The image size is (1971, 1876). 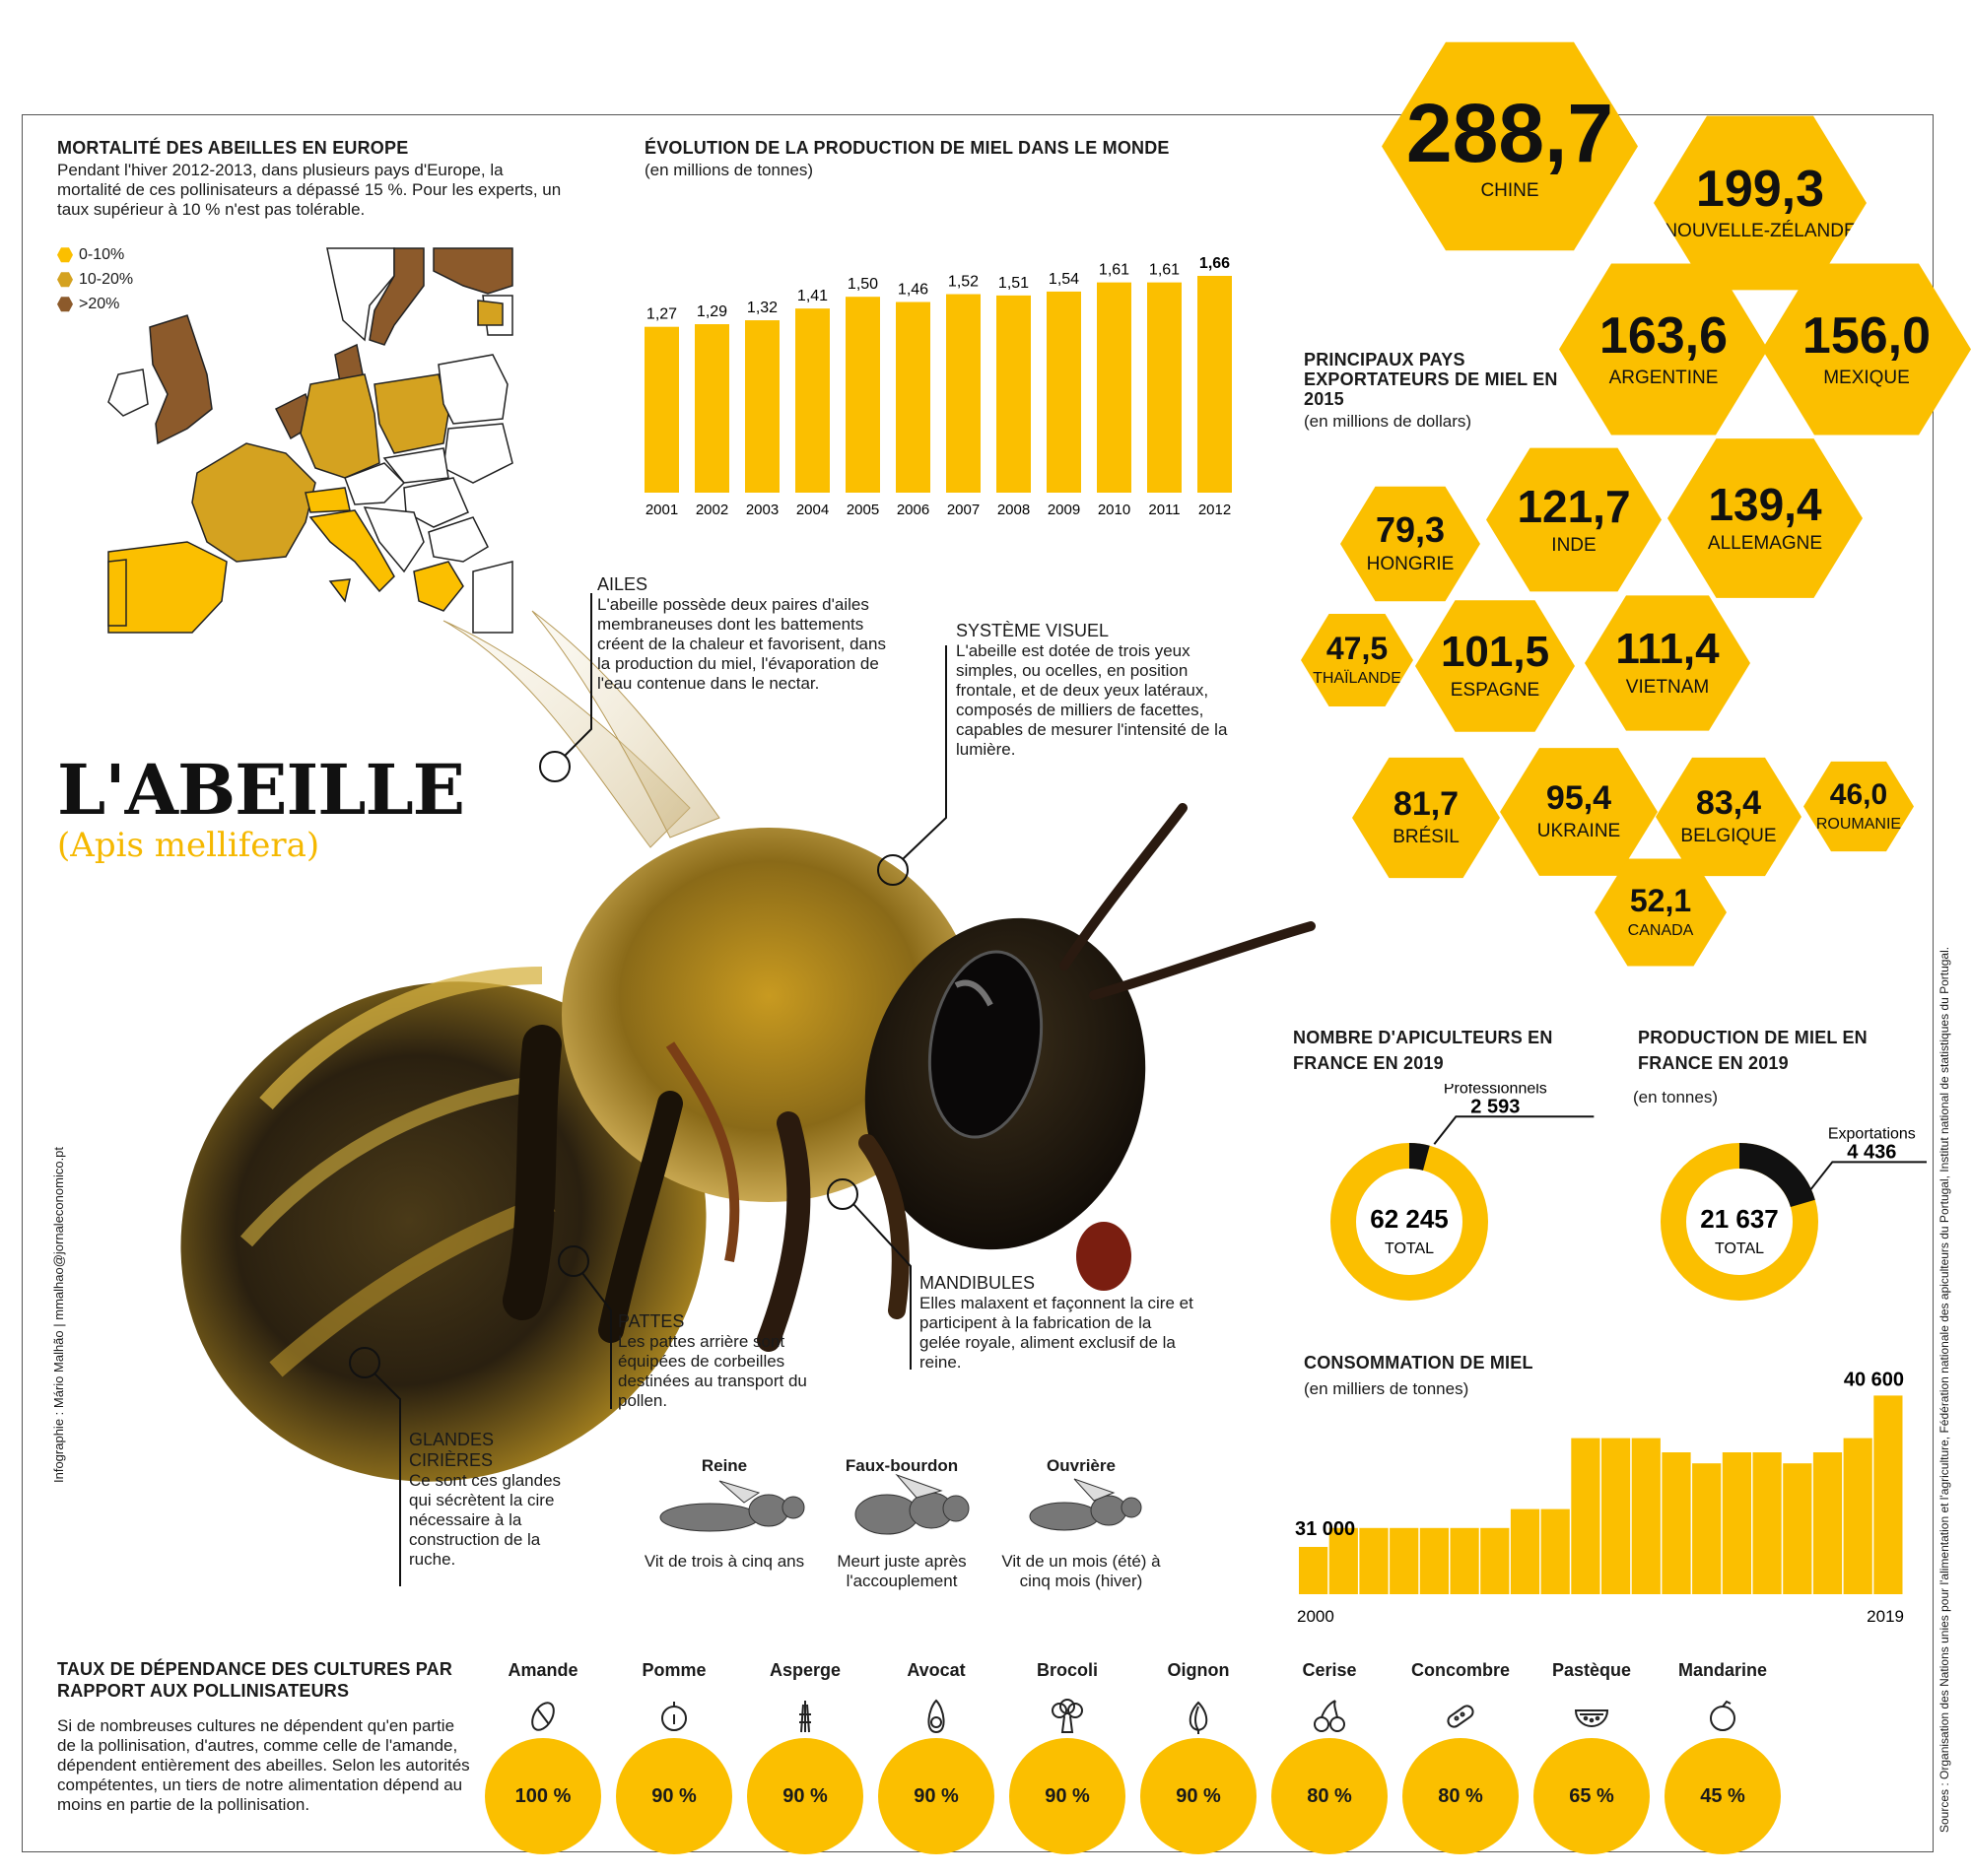 I want to click on apple-icon, so click(x=674, y=1717).